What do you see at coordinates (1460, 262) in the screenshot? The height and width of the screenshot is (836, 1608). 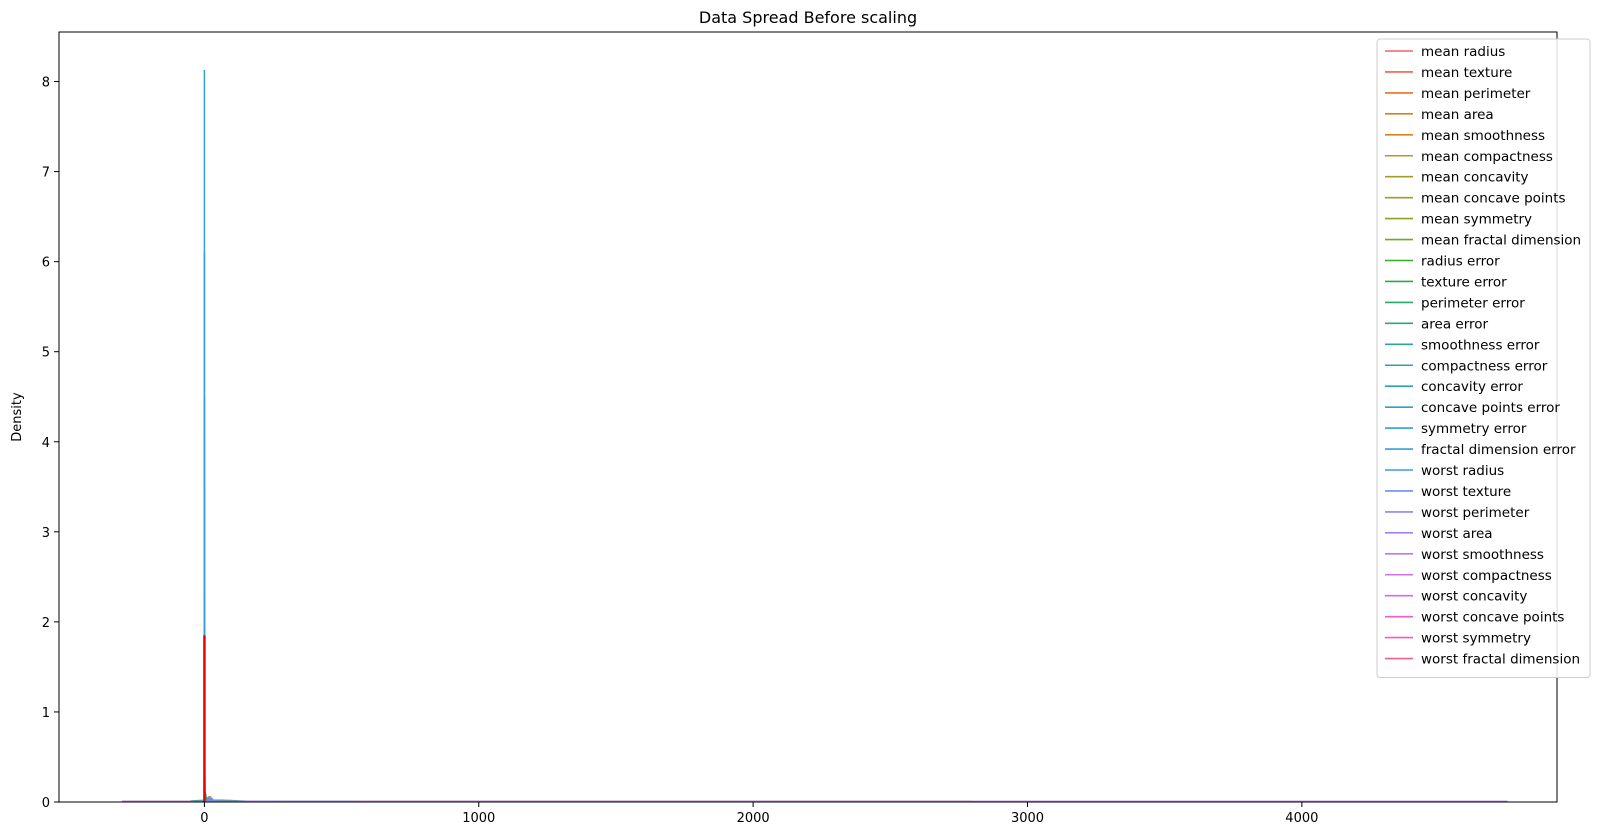 I see `legend-label-10: radius error` at bounding box center [1460, 262].